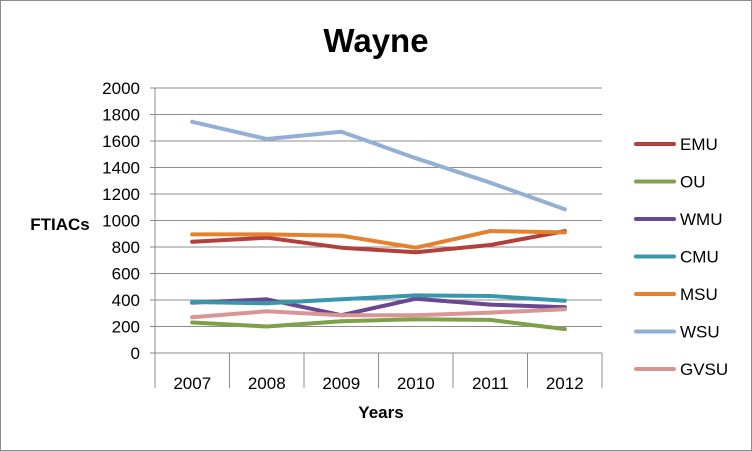 Image resolution: width=752 pixels, height=451 pixels. Describe the element at coordinates (60, 224) in the screenshot. I see `y-axis-label: FTIACs` at that location.